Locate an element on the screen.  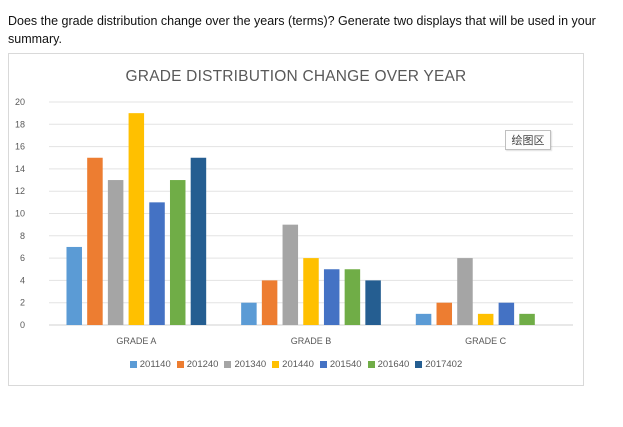
y-tick-label: 8 is located at coordinates (22, 236).